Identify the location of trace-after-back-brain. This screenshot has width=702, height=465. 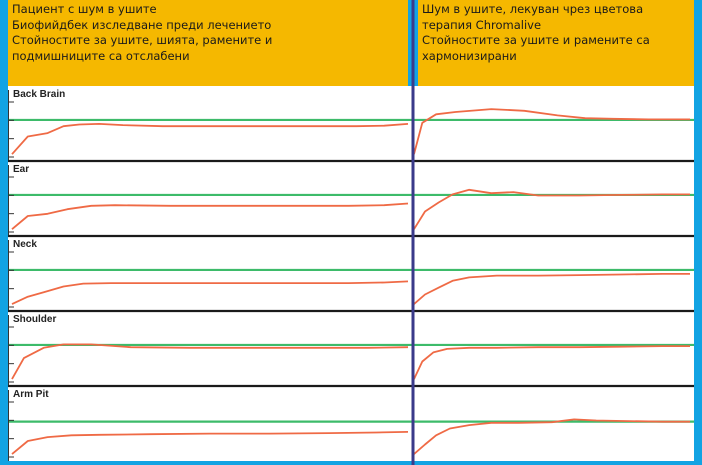
(551, 131).